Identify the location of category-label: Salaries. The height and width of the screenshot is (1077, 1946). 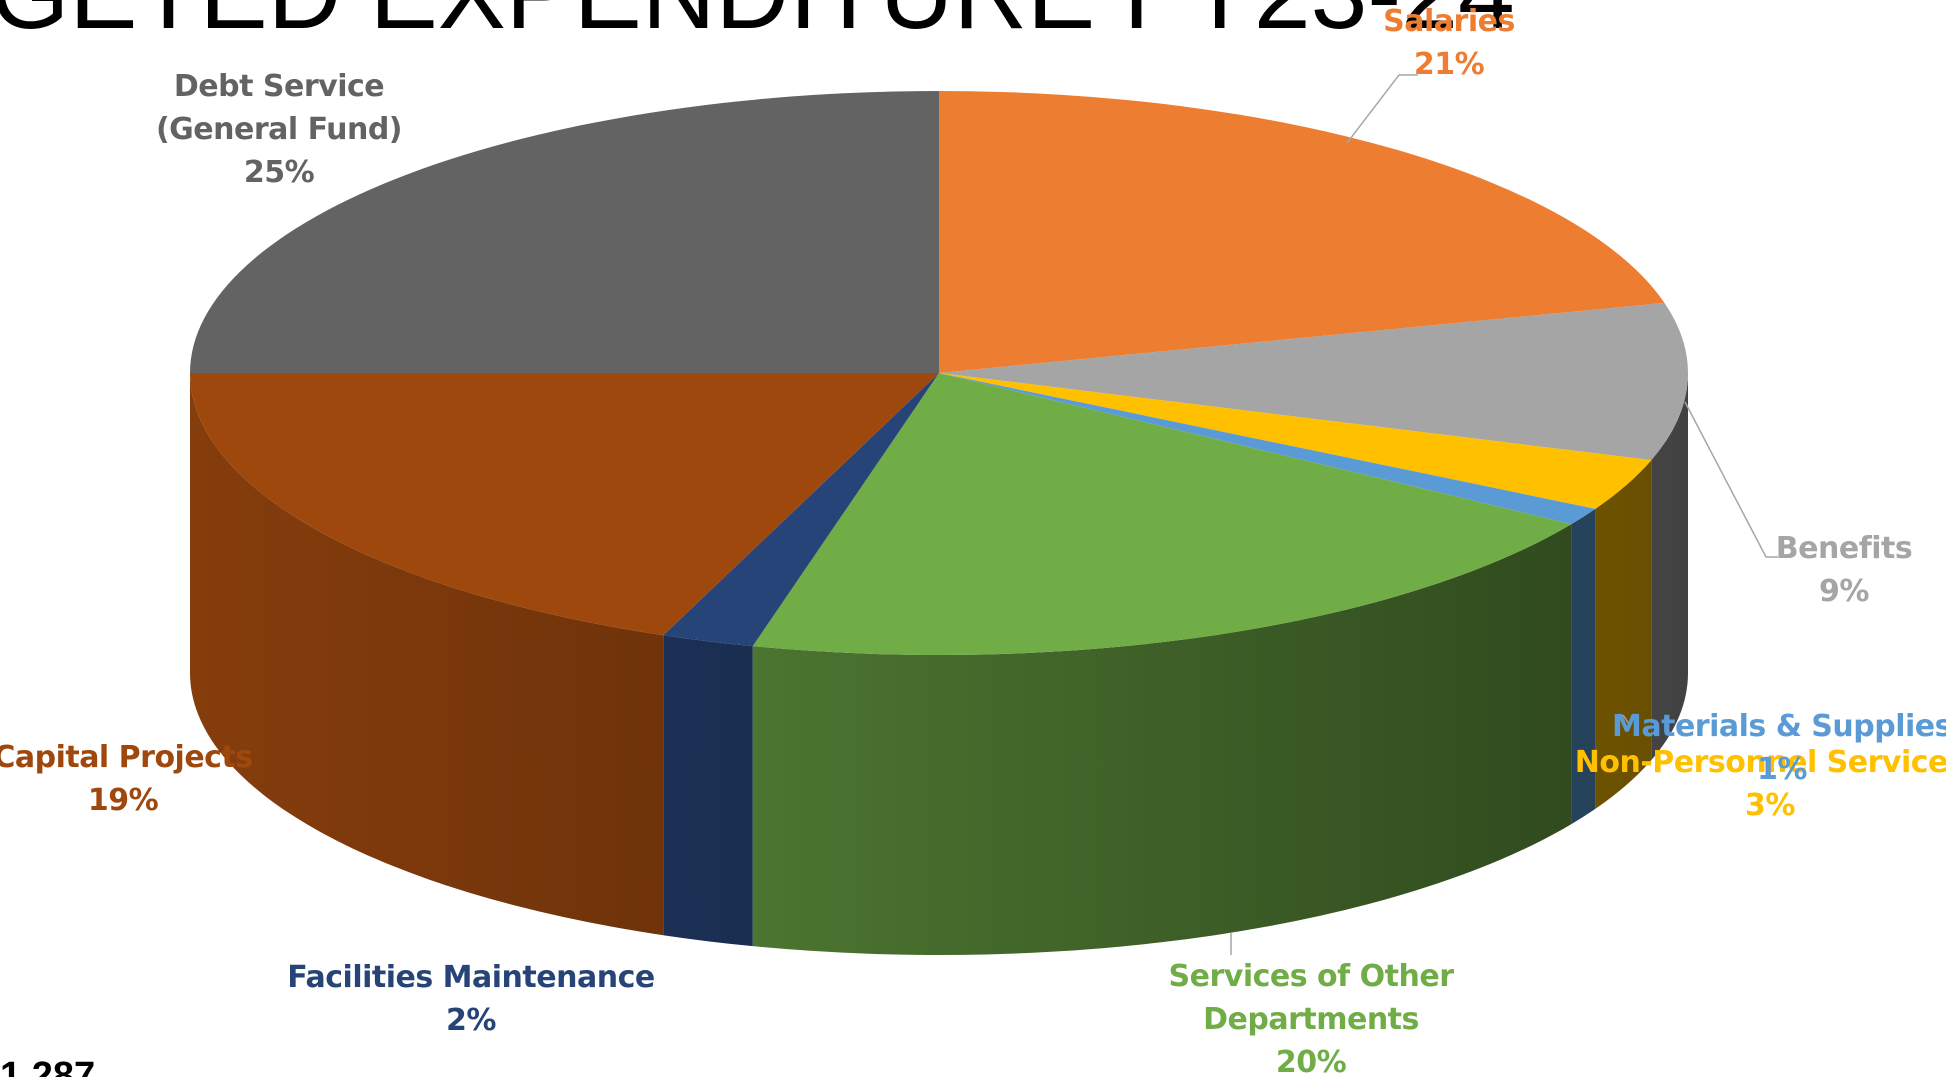
(1449, 21).